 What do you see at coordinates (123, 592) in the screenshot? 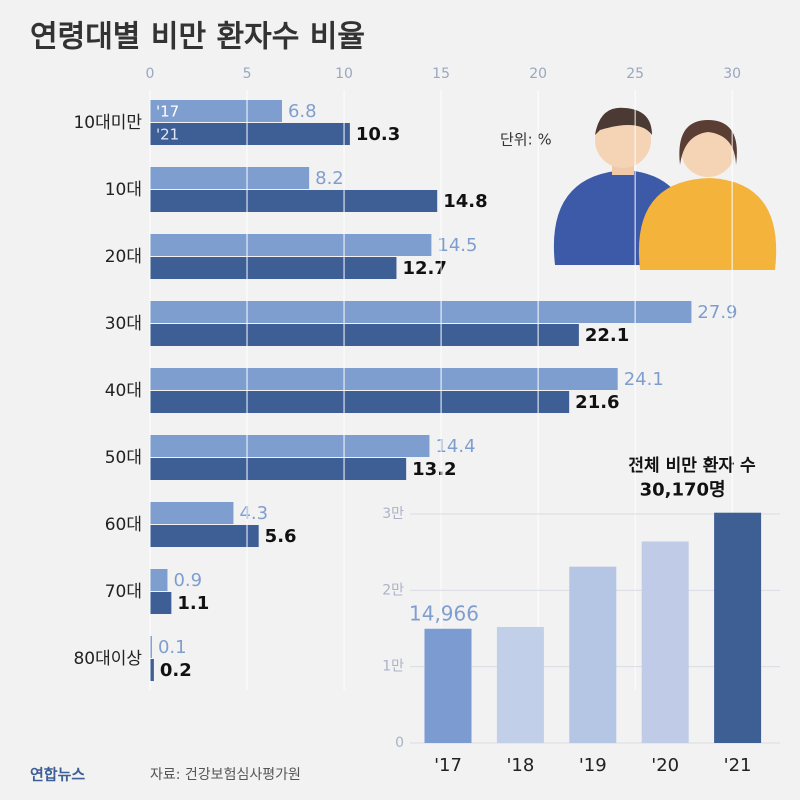
I see `y-tick-label: 70대` at bounding box center [123, 592].